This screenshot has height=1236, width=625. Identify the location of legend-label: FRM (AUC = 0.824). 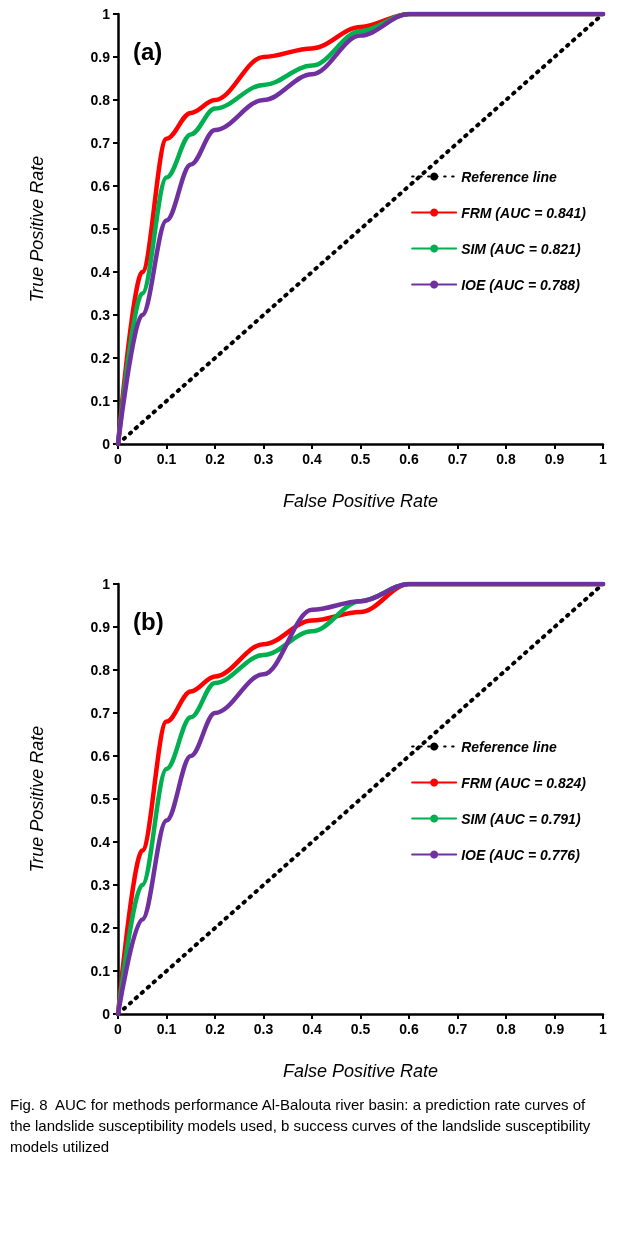
(524, 782).